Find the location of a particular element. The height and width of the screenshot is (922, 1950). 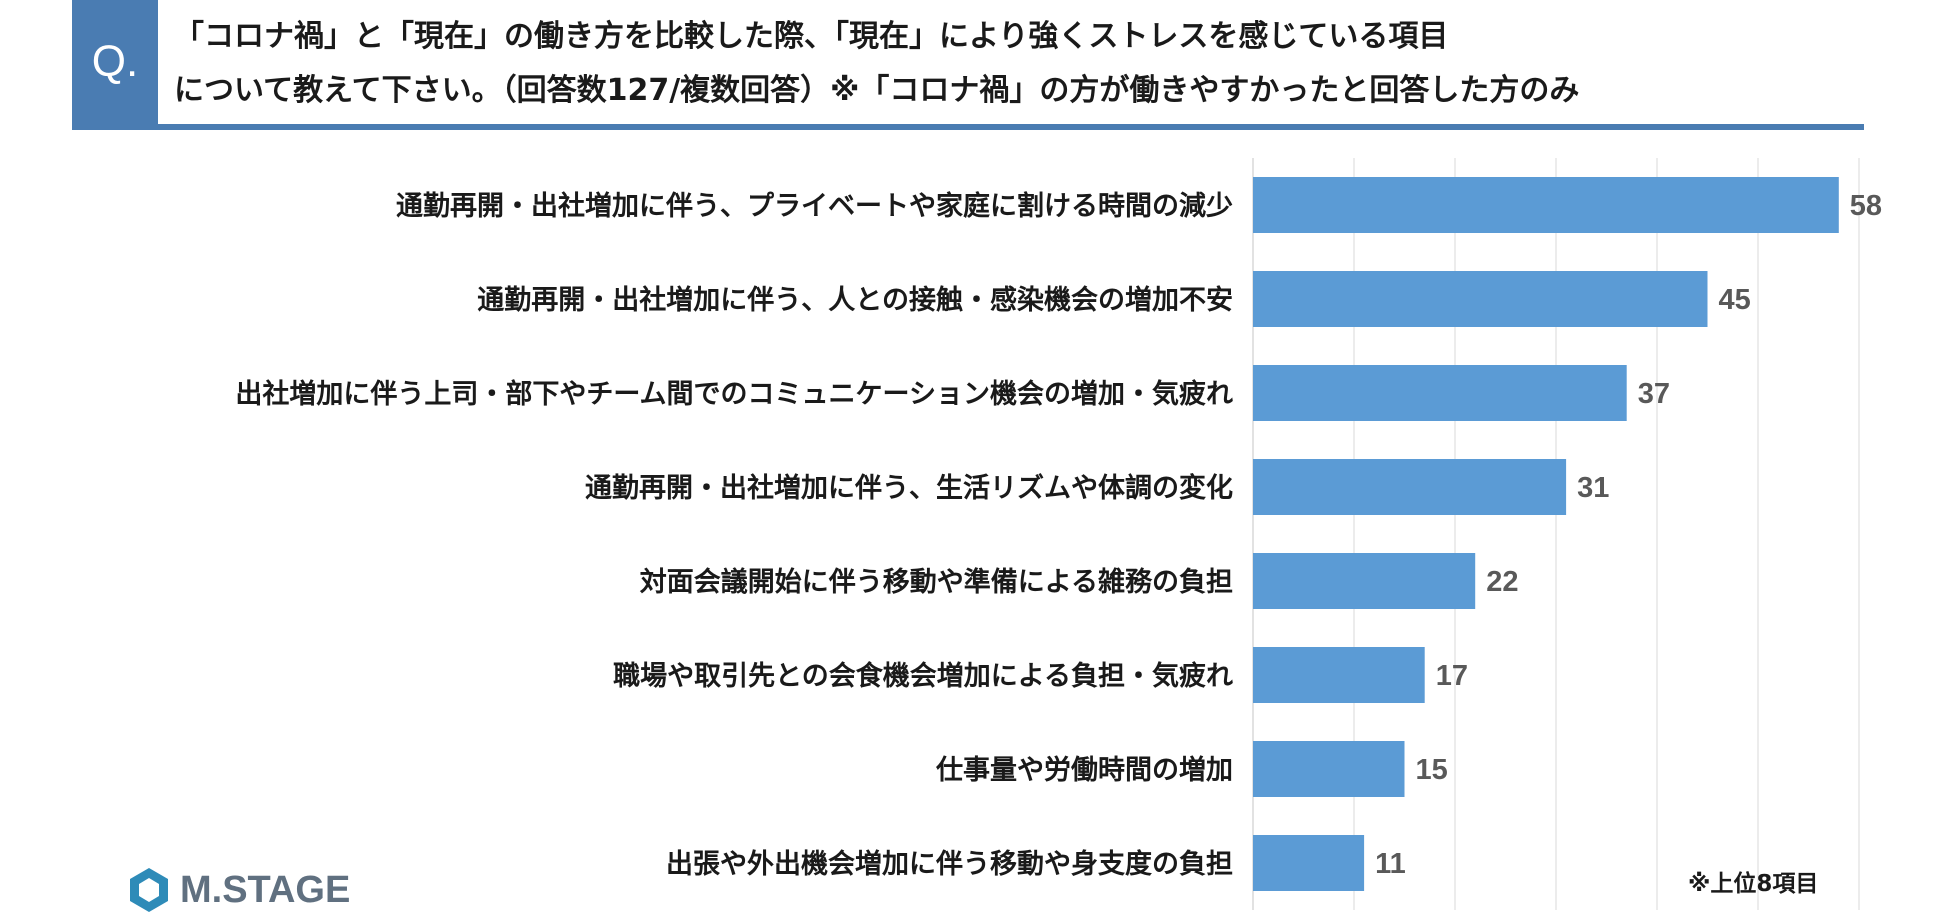

company-logo: M.STAGE is located at coordinates (239, 890).